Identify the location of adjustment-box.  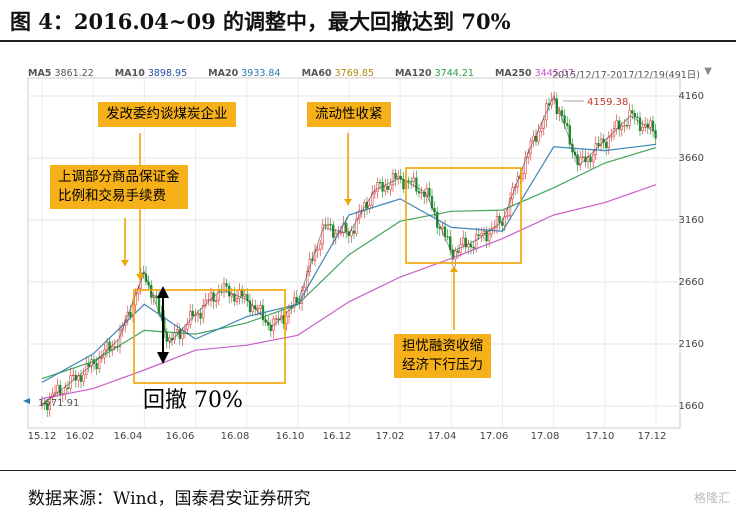
(209, 336).